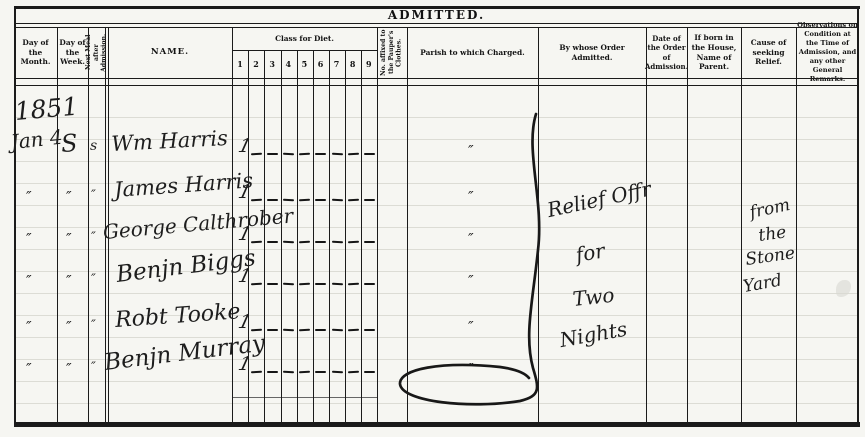  What do you see at coordinates (46, 108) in the screenshot?
I see `entry-year: 1851` at bounding box center [46, 108].